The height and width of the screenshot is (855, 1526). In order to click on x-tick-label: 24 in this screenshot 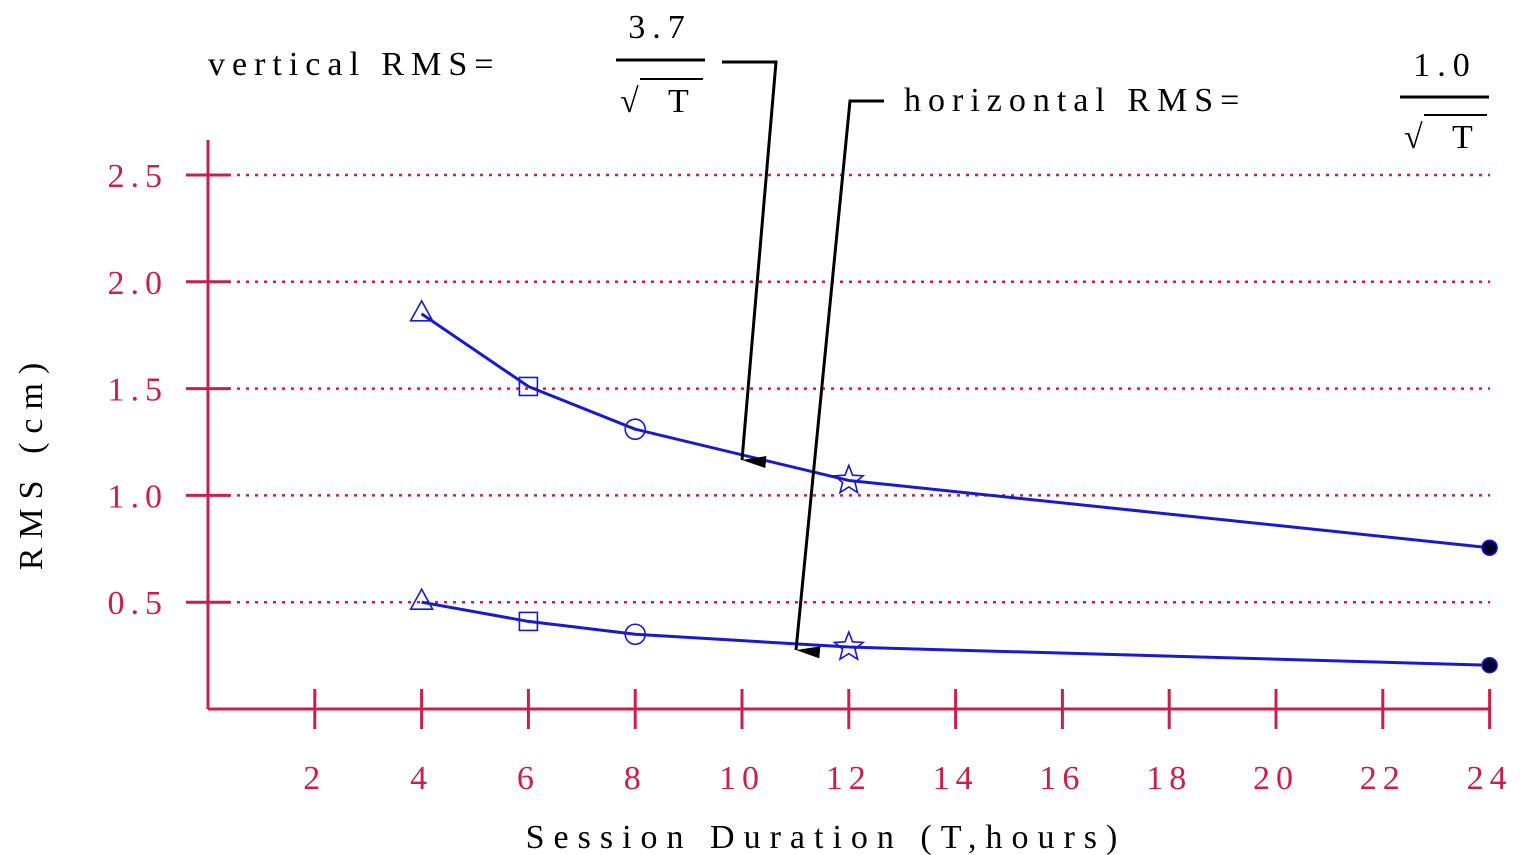, I will do `click(1490, 778)`.